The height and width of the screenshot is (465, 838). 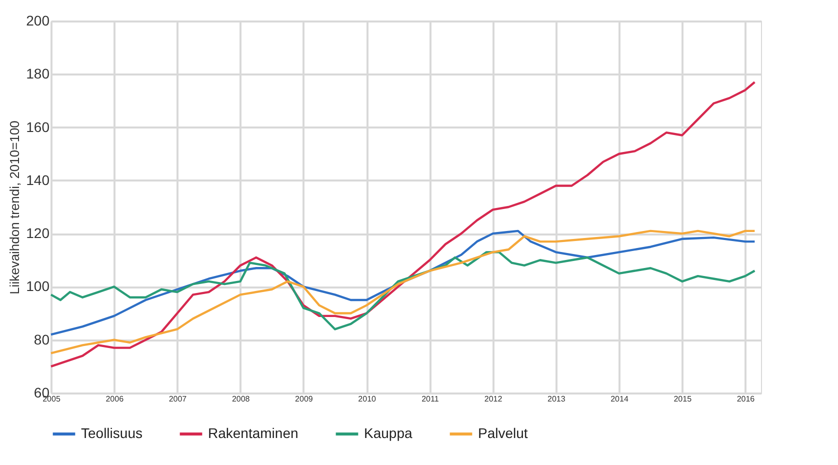 I want to click on x-tick-label: 2014, so click(x=619, y=399).